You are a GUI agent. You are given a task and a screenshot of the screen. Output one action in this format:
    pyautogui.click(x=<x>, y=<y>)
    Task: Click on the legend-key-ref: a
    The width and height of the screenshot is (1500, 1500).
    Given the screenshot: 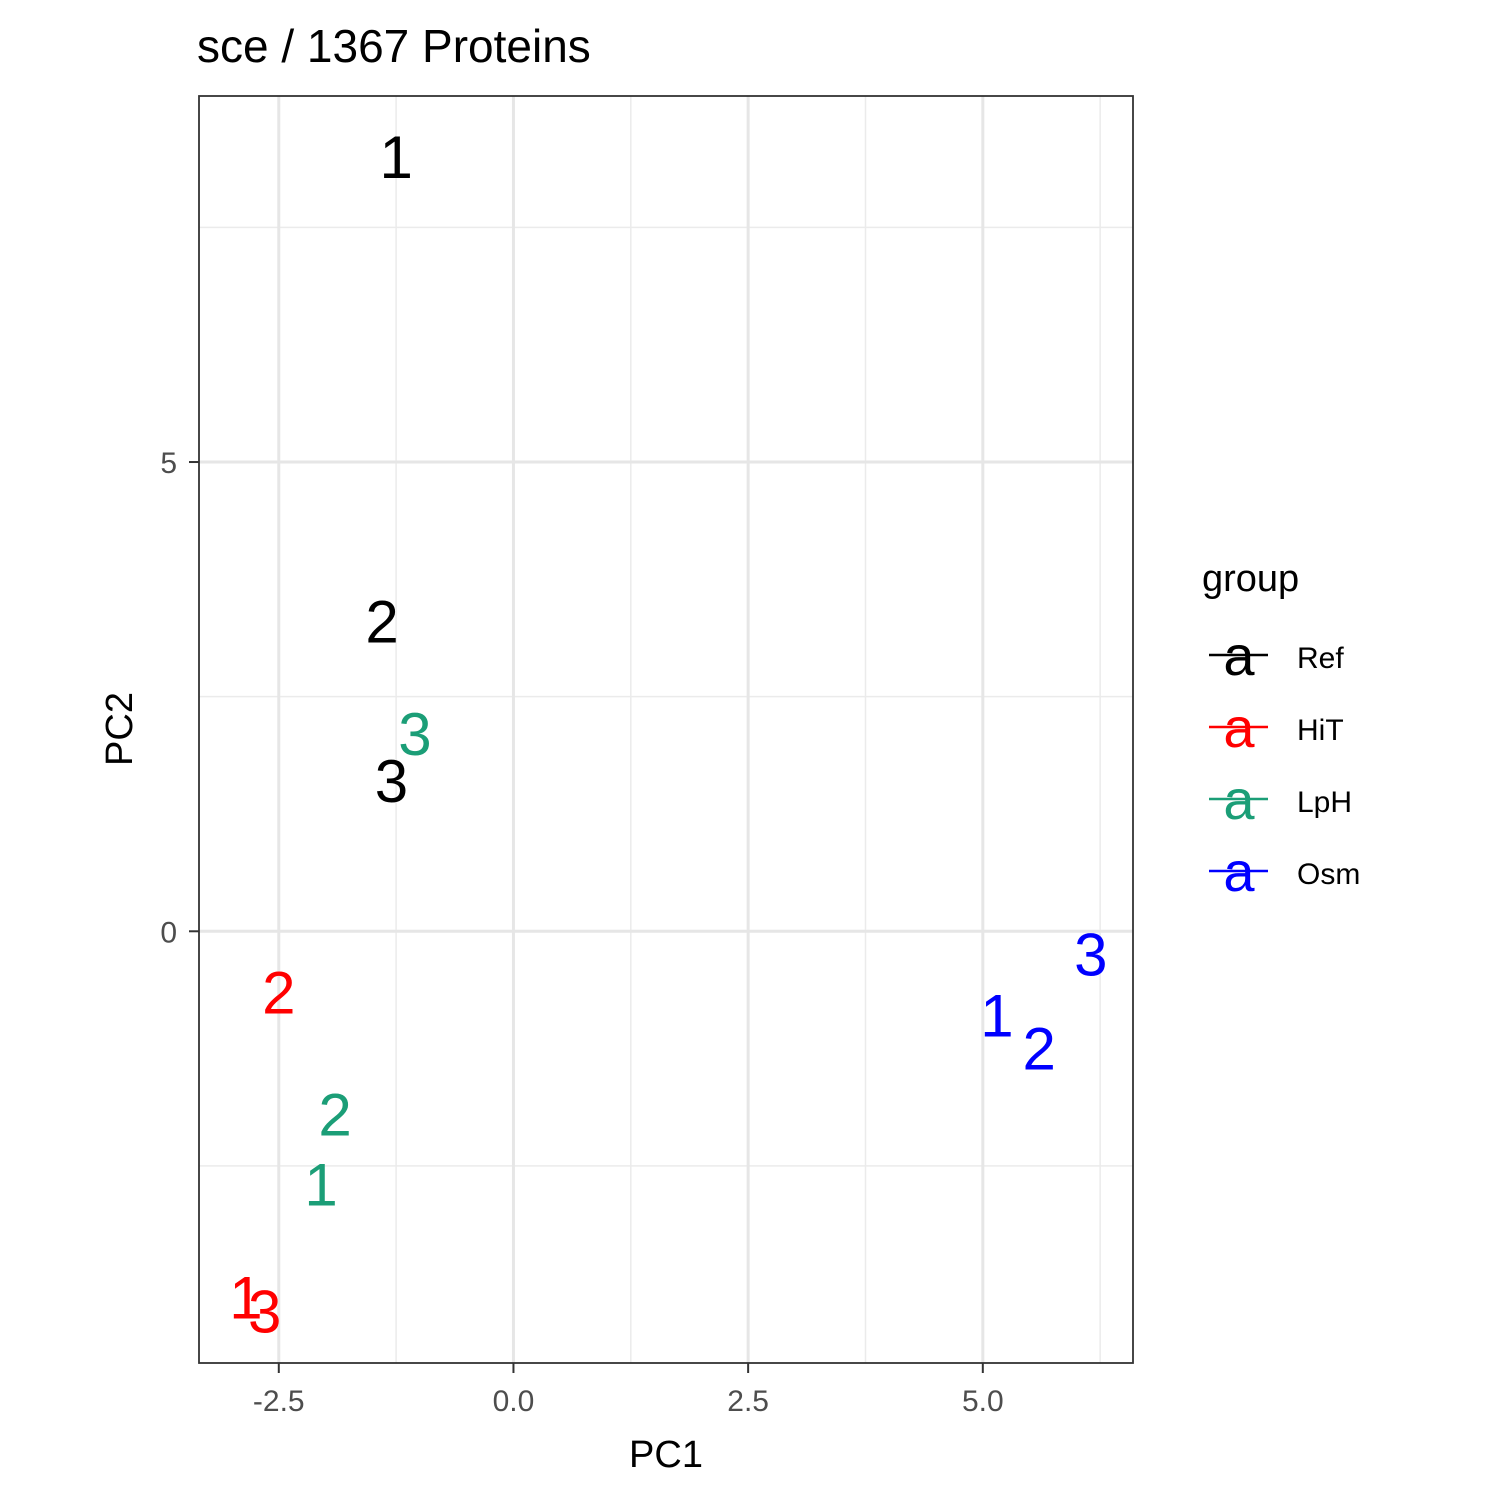 What is the action you would take?
    pyautogui.click(x=1238, y=655)
    